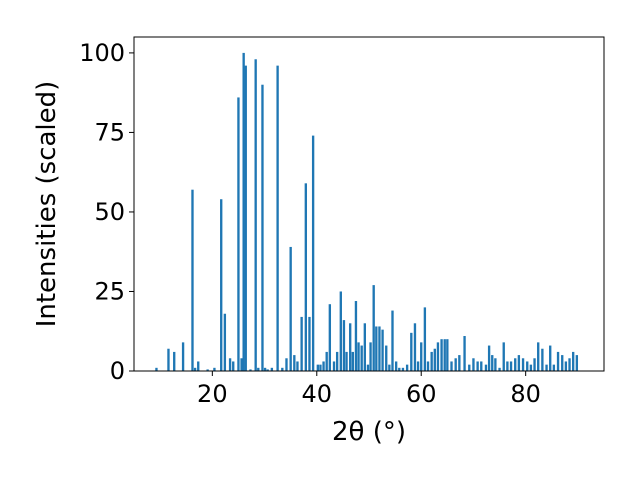  I want to click on y-tick-label: 75, so click(109, 132).